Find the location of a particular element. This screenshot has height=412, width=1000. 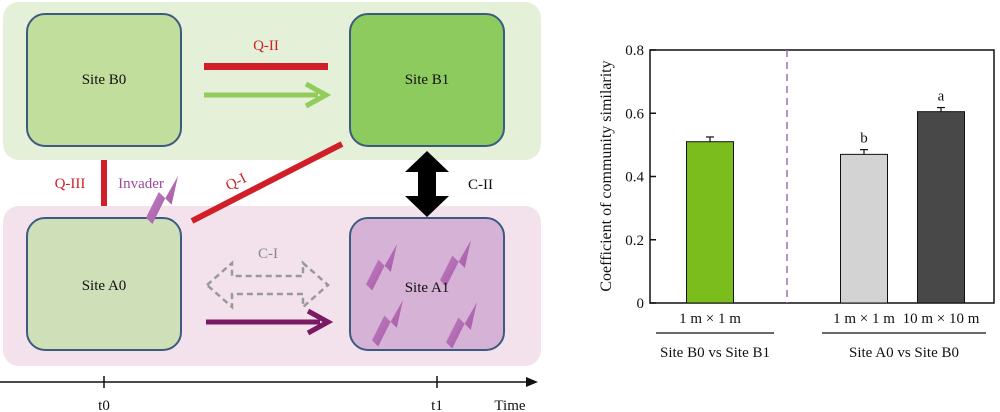

site-a0-box is located at coordinates (104, 284).